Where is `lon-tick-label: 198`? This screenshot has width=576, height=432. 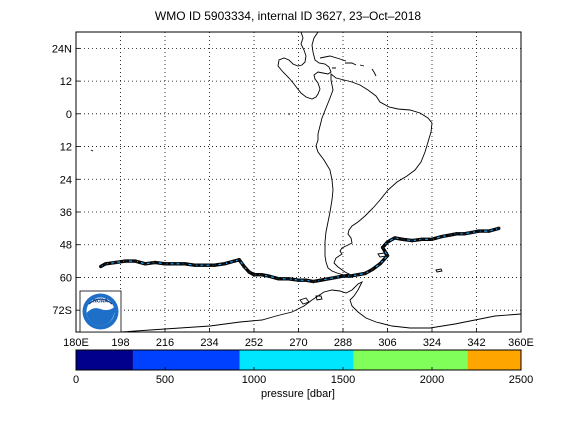 lon-tick-label: 198 is located at coordinates (120, 343).